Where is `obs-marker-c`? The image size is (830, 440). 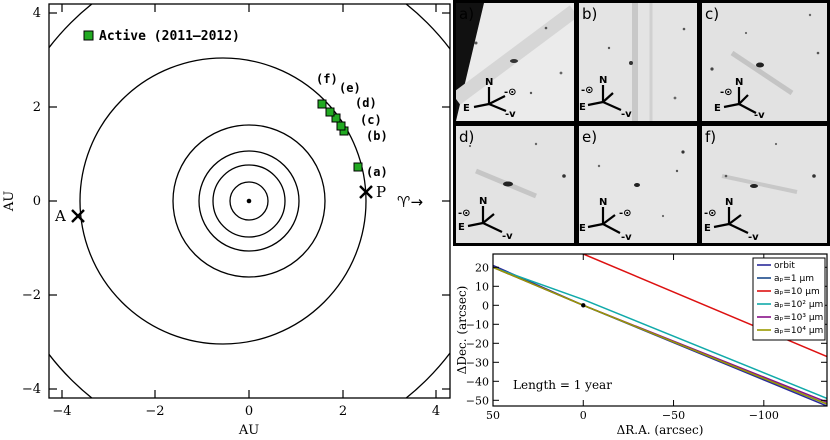
obs-marker-c is located at coordinates (341, 126).